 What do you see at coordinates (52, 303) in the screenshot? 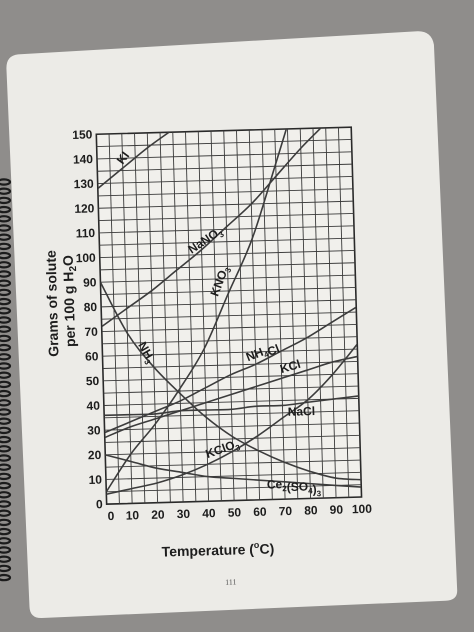
I see `y-axis-title-line1: Grams of solute` at bounding box center [52, 303].